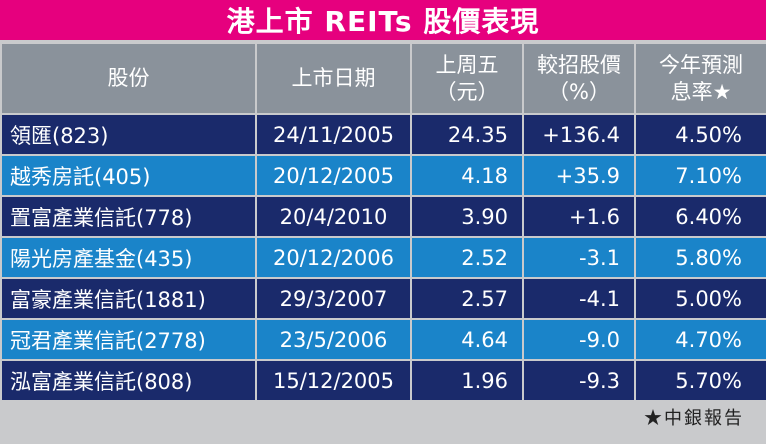 The height and width of the screenshot is (444, 766). Describe the element at coordinates (701, 64) in the screenshot. I see `column-header-line: 今年預測` at that location.